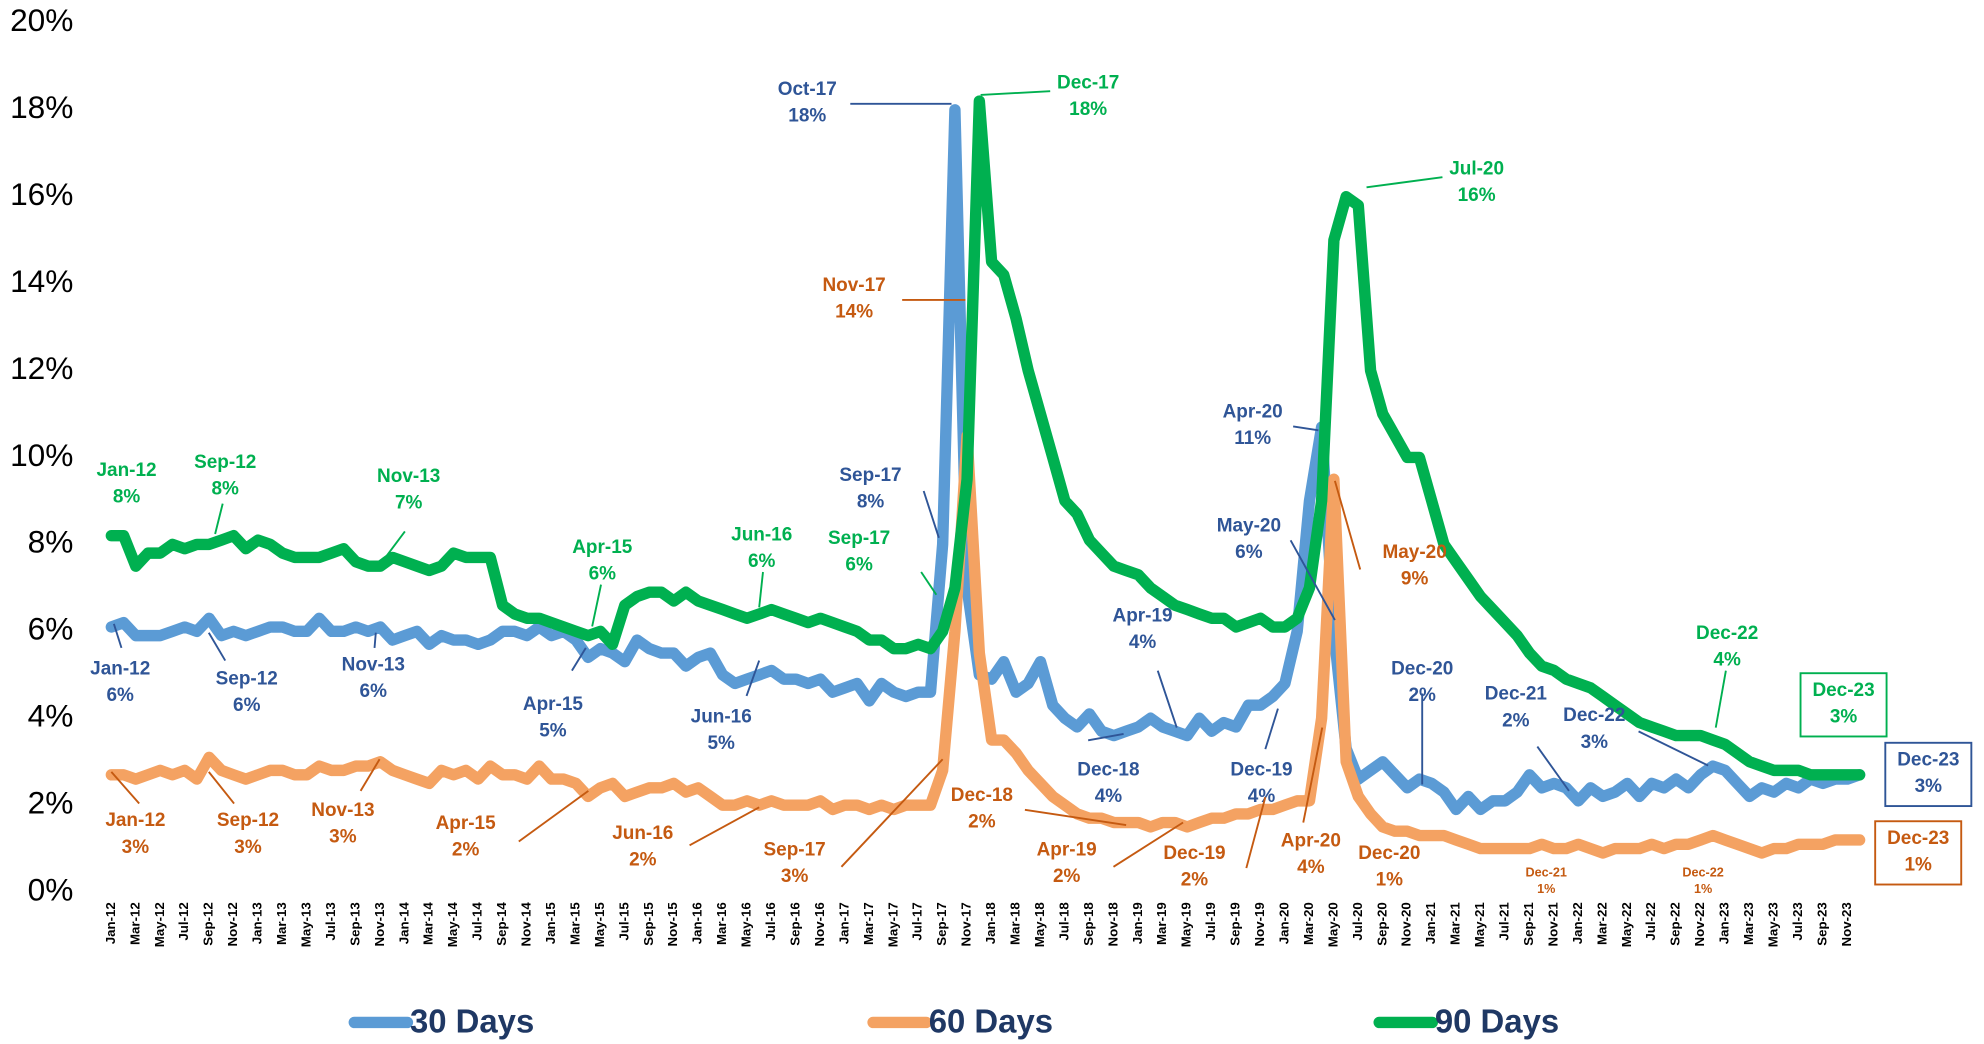 The image size is (1984, 1044). What do you see at coordinates (854, 312) in the screenshot?
I see `annotation-text: 14%` at bounding box center [854, 312].